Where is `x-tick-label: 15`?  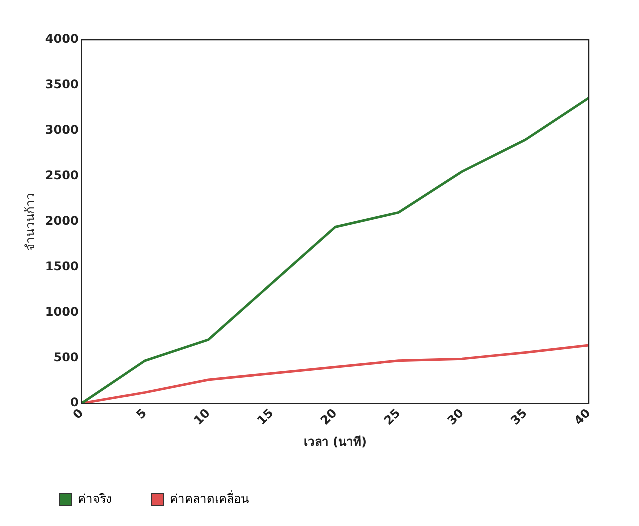 x-tick-label: 15 is located at coordinates (265, 417).